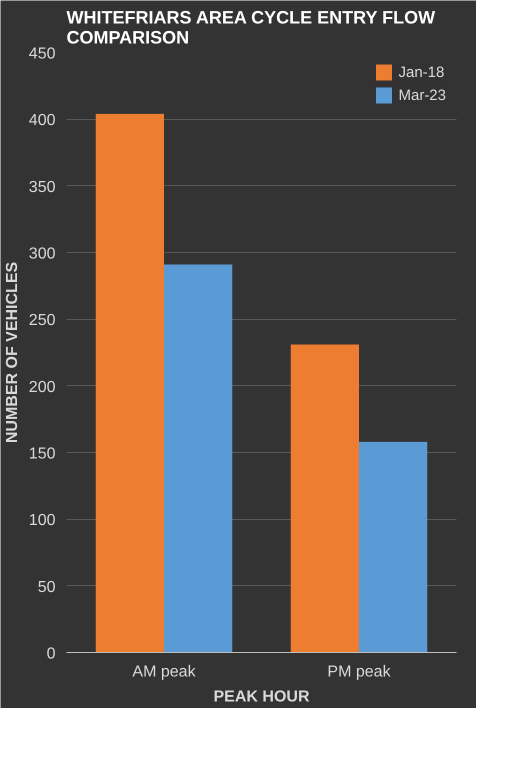 The height and width of the screenshot is (776, 525). What do you see at coordinates (164, 672) in the screenshot?
I see `x-tick-label: AM peak` at bounding box center [164, 672].